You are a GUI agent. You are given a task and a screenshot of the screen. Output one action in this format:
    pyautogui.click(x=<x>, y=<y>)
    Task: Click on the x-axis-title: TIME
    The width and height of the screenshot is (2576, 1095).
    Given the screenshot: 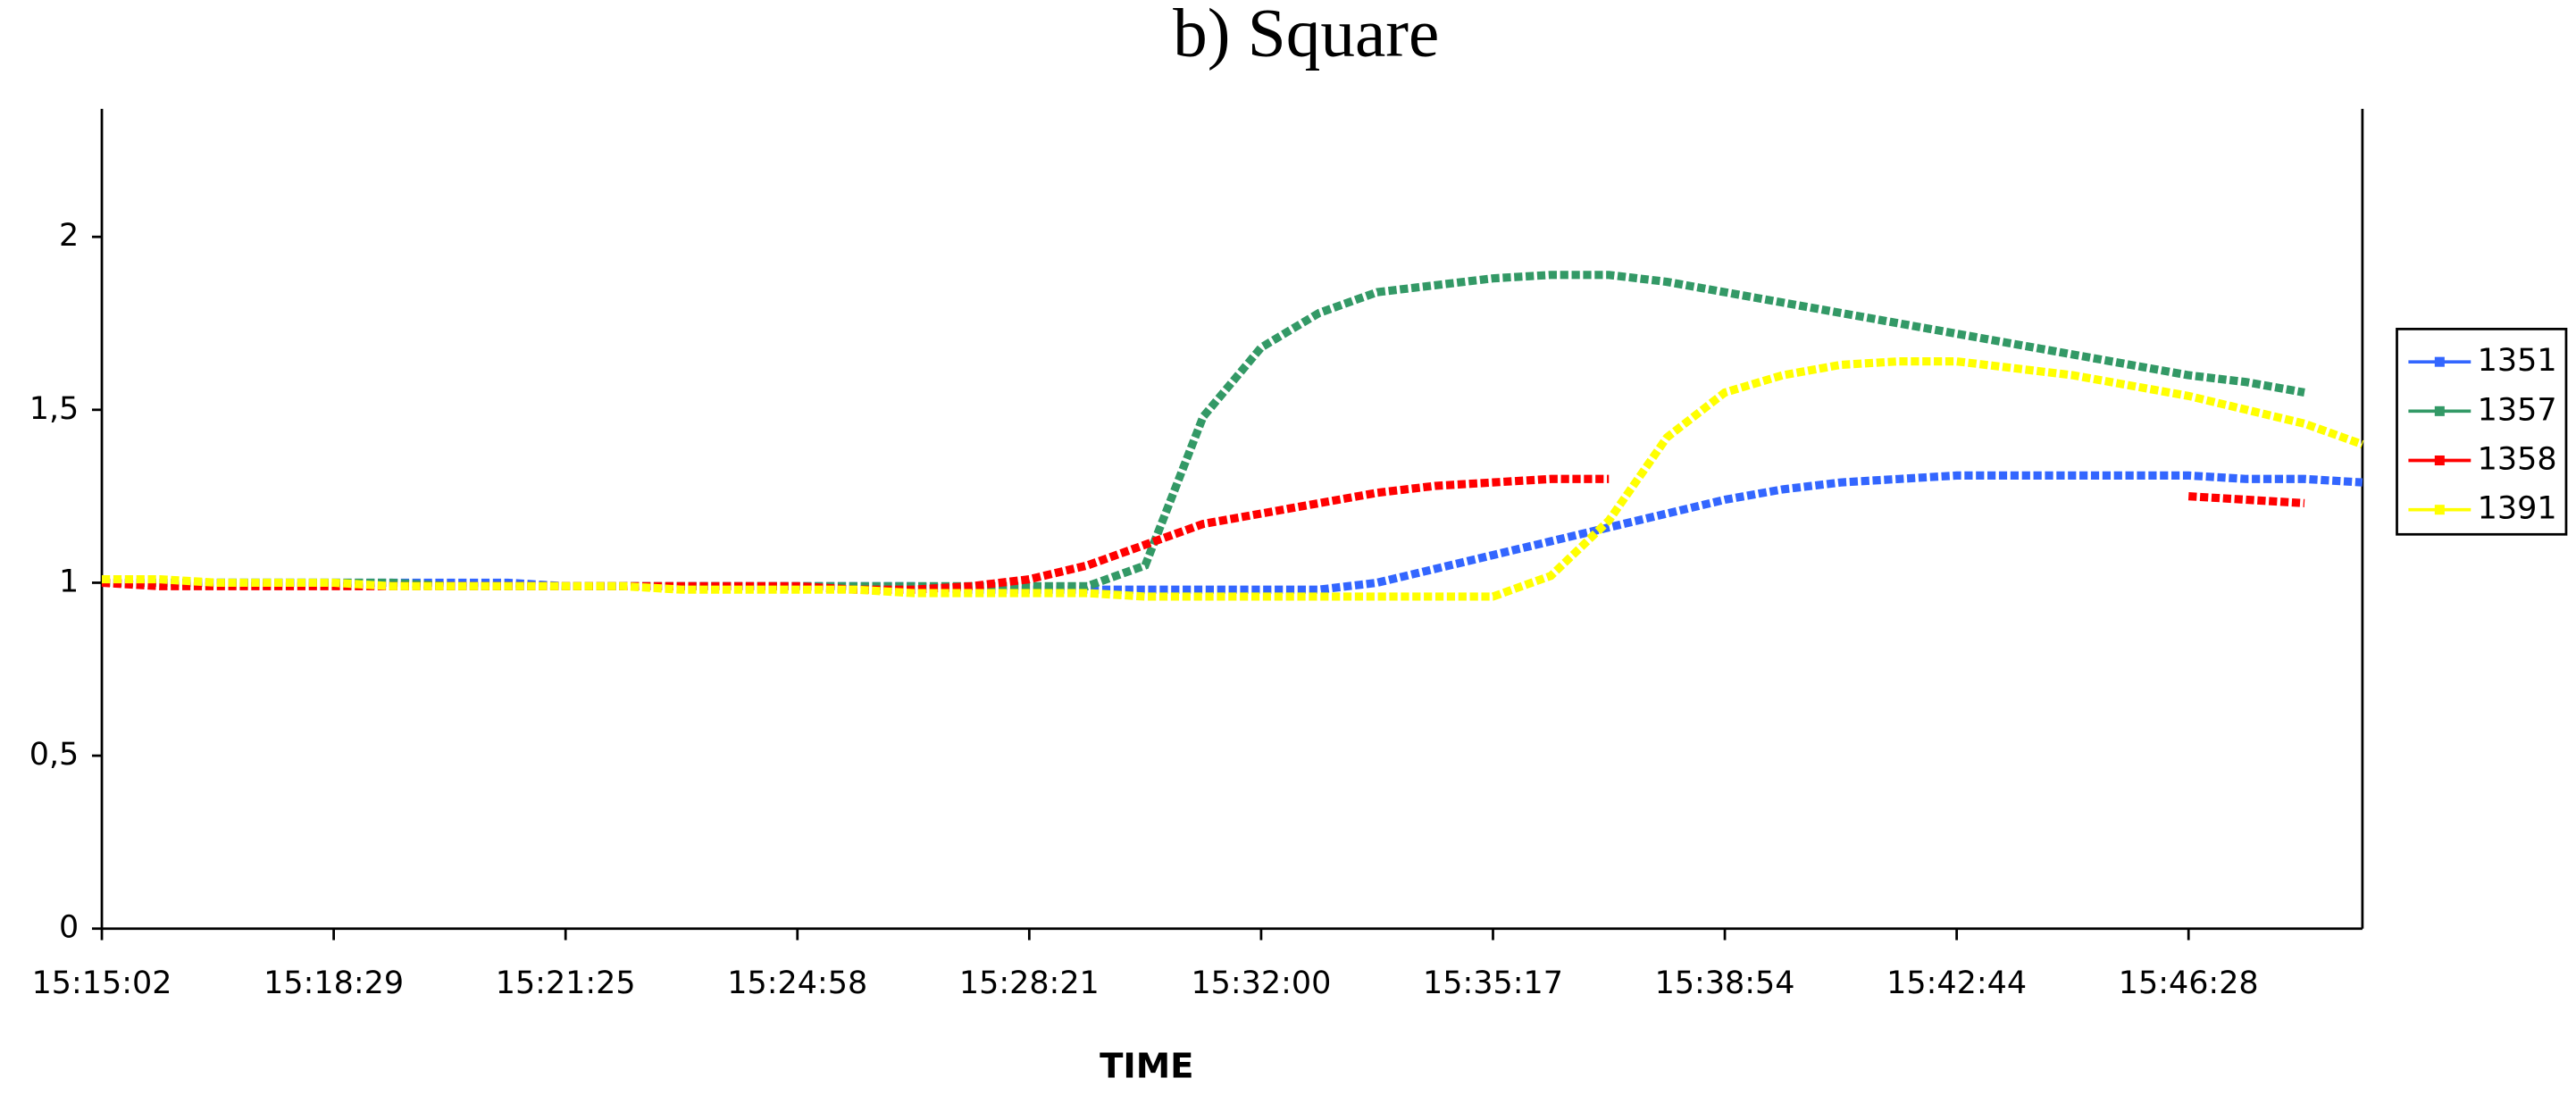 What is the action you would take?
    pyautogui.click(x=1147, y=1067)
    